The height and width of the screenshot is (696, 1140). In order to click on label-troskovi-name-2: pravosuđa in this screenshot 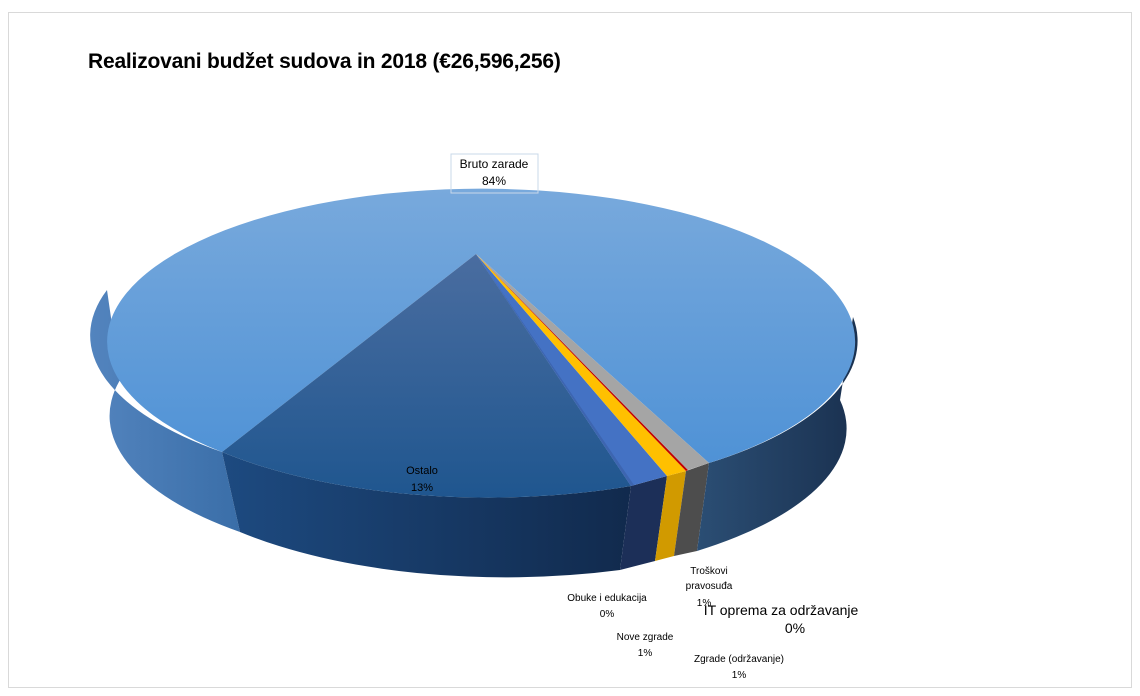, I will do `click(709, 586)`.